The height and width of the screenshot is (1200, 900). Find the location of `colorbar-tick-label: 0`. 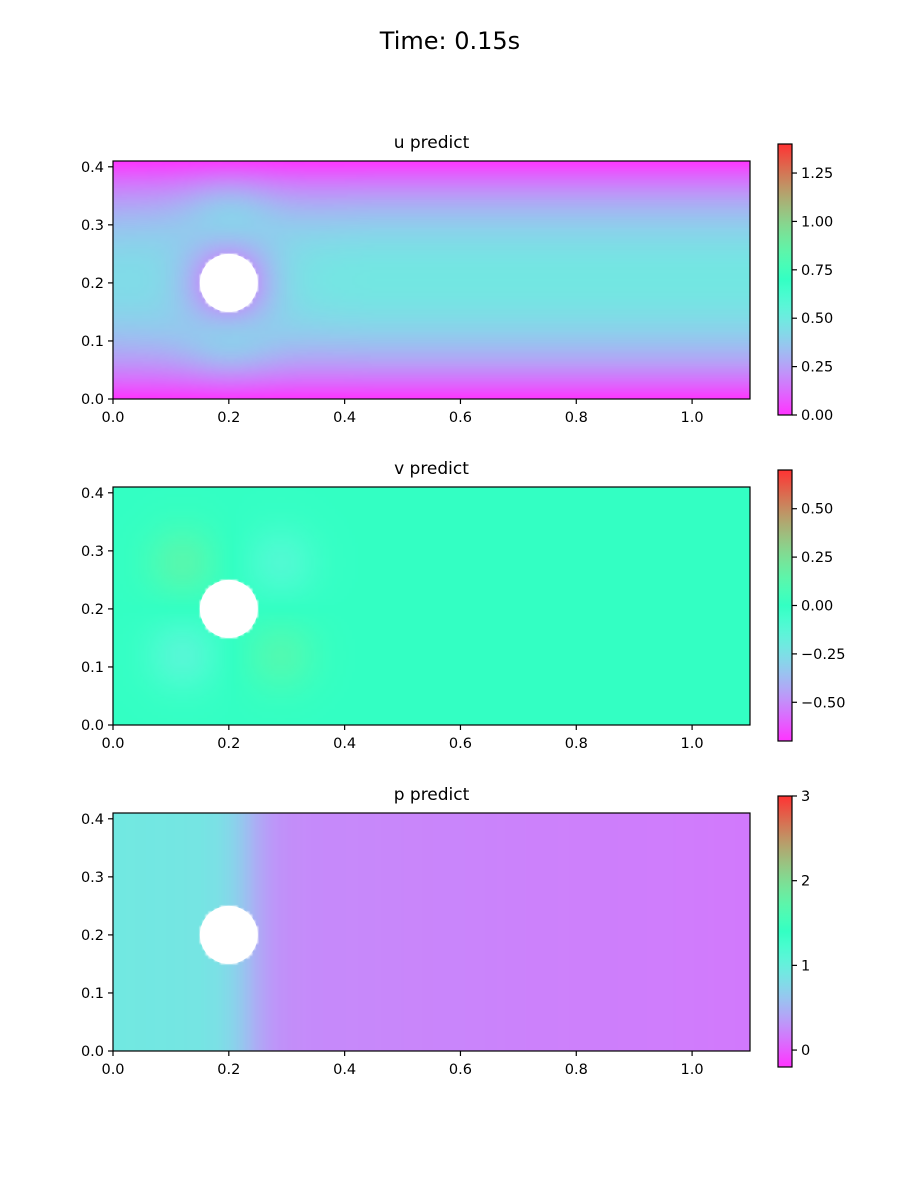

colorbar-tick-label: 0 is located at coordinates (805, 1051).